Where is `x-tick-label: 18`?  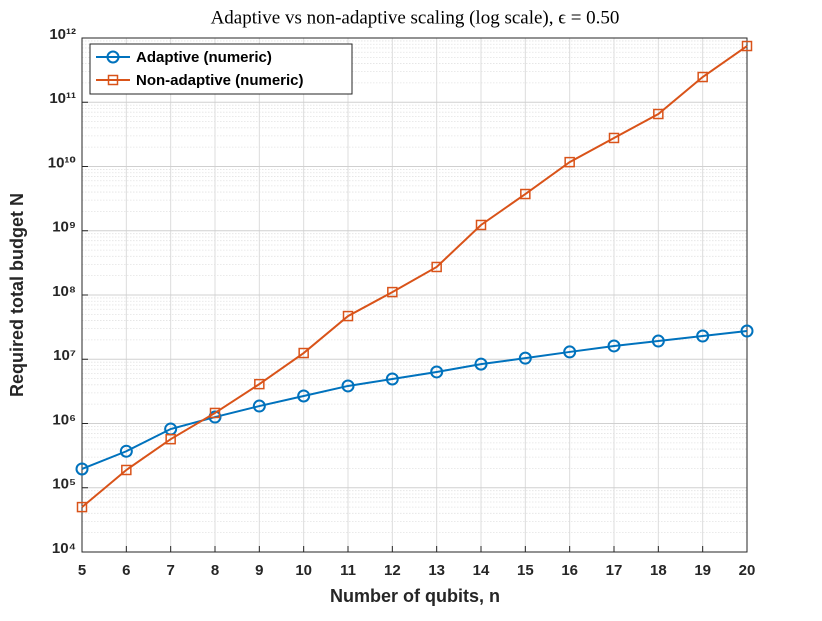 x-tick-label: 18 is located at coordinates (658, 570).